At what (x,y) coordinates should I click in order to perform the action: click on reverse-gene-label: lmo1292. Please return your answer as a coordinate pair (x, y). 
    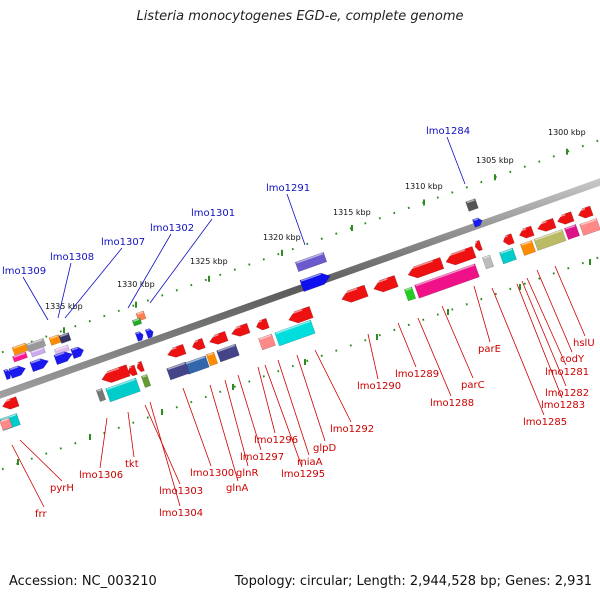
    Looking at the image, I should click on (344, 392).